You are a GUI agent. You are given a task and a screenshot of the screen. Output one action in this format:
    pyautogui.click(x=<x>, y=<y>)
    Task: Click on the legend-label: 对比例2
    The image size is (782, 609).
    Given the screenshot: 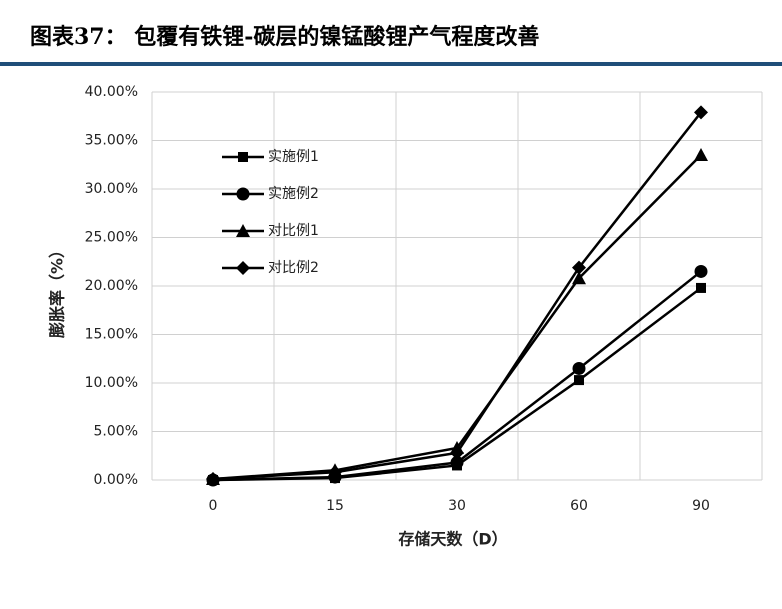 What is the action you would take?
    pyautogui.click(x=293, y=268)
    